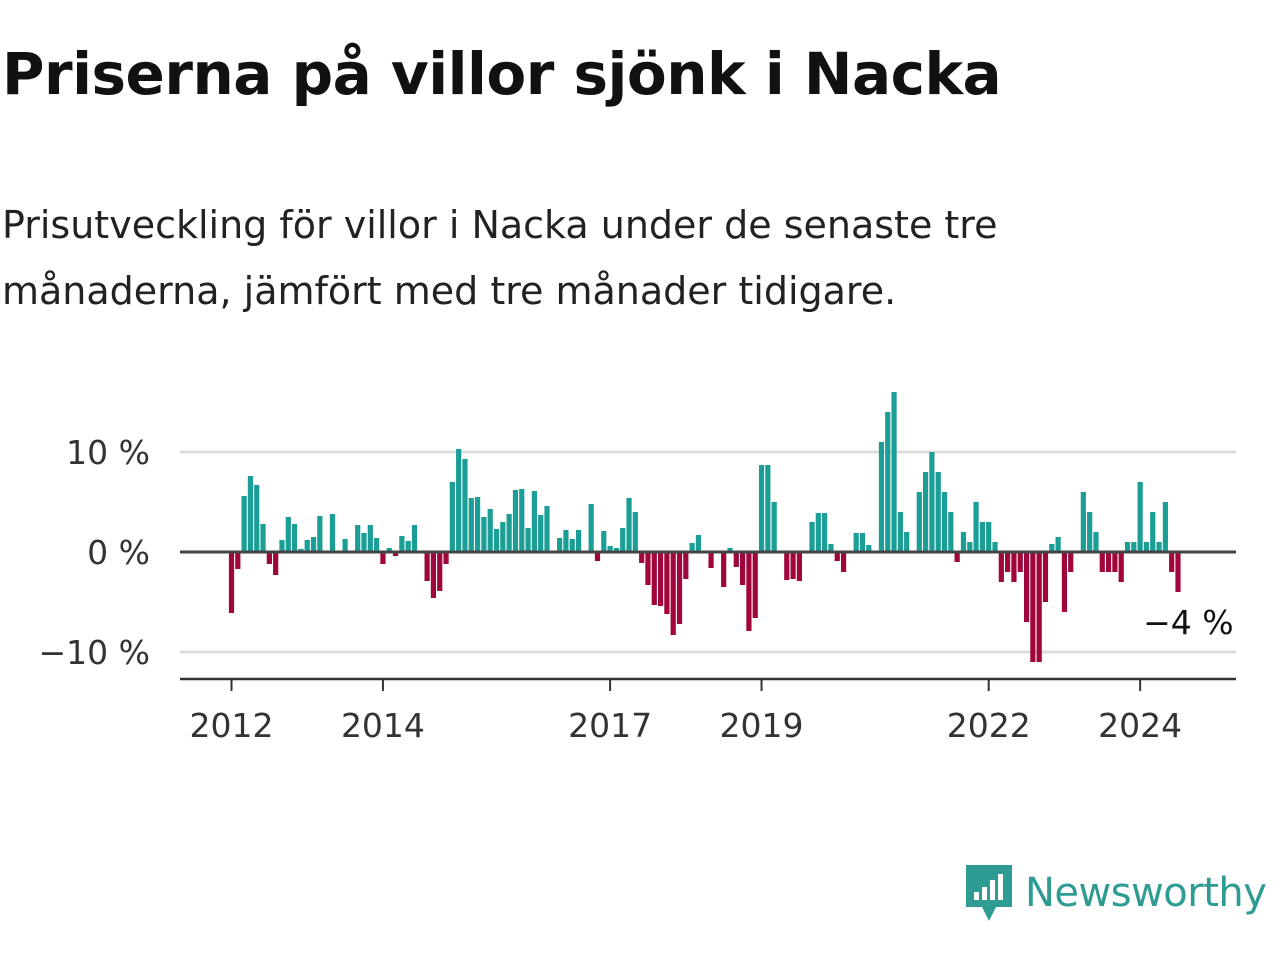 The height and width of the screenshot is (960, 1280). Describe the element at coordinates (108, 452) in the screenshot. I see `y-tick-label: 10 %` at that location.